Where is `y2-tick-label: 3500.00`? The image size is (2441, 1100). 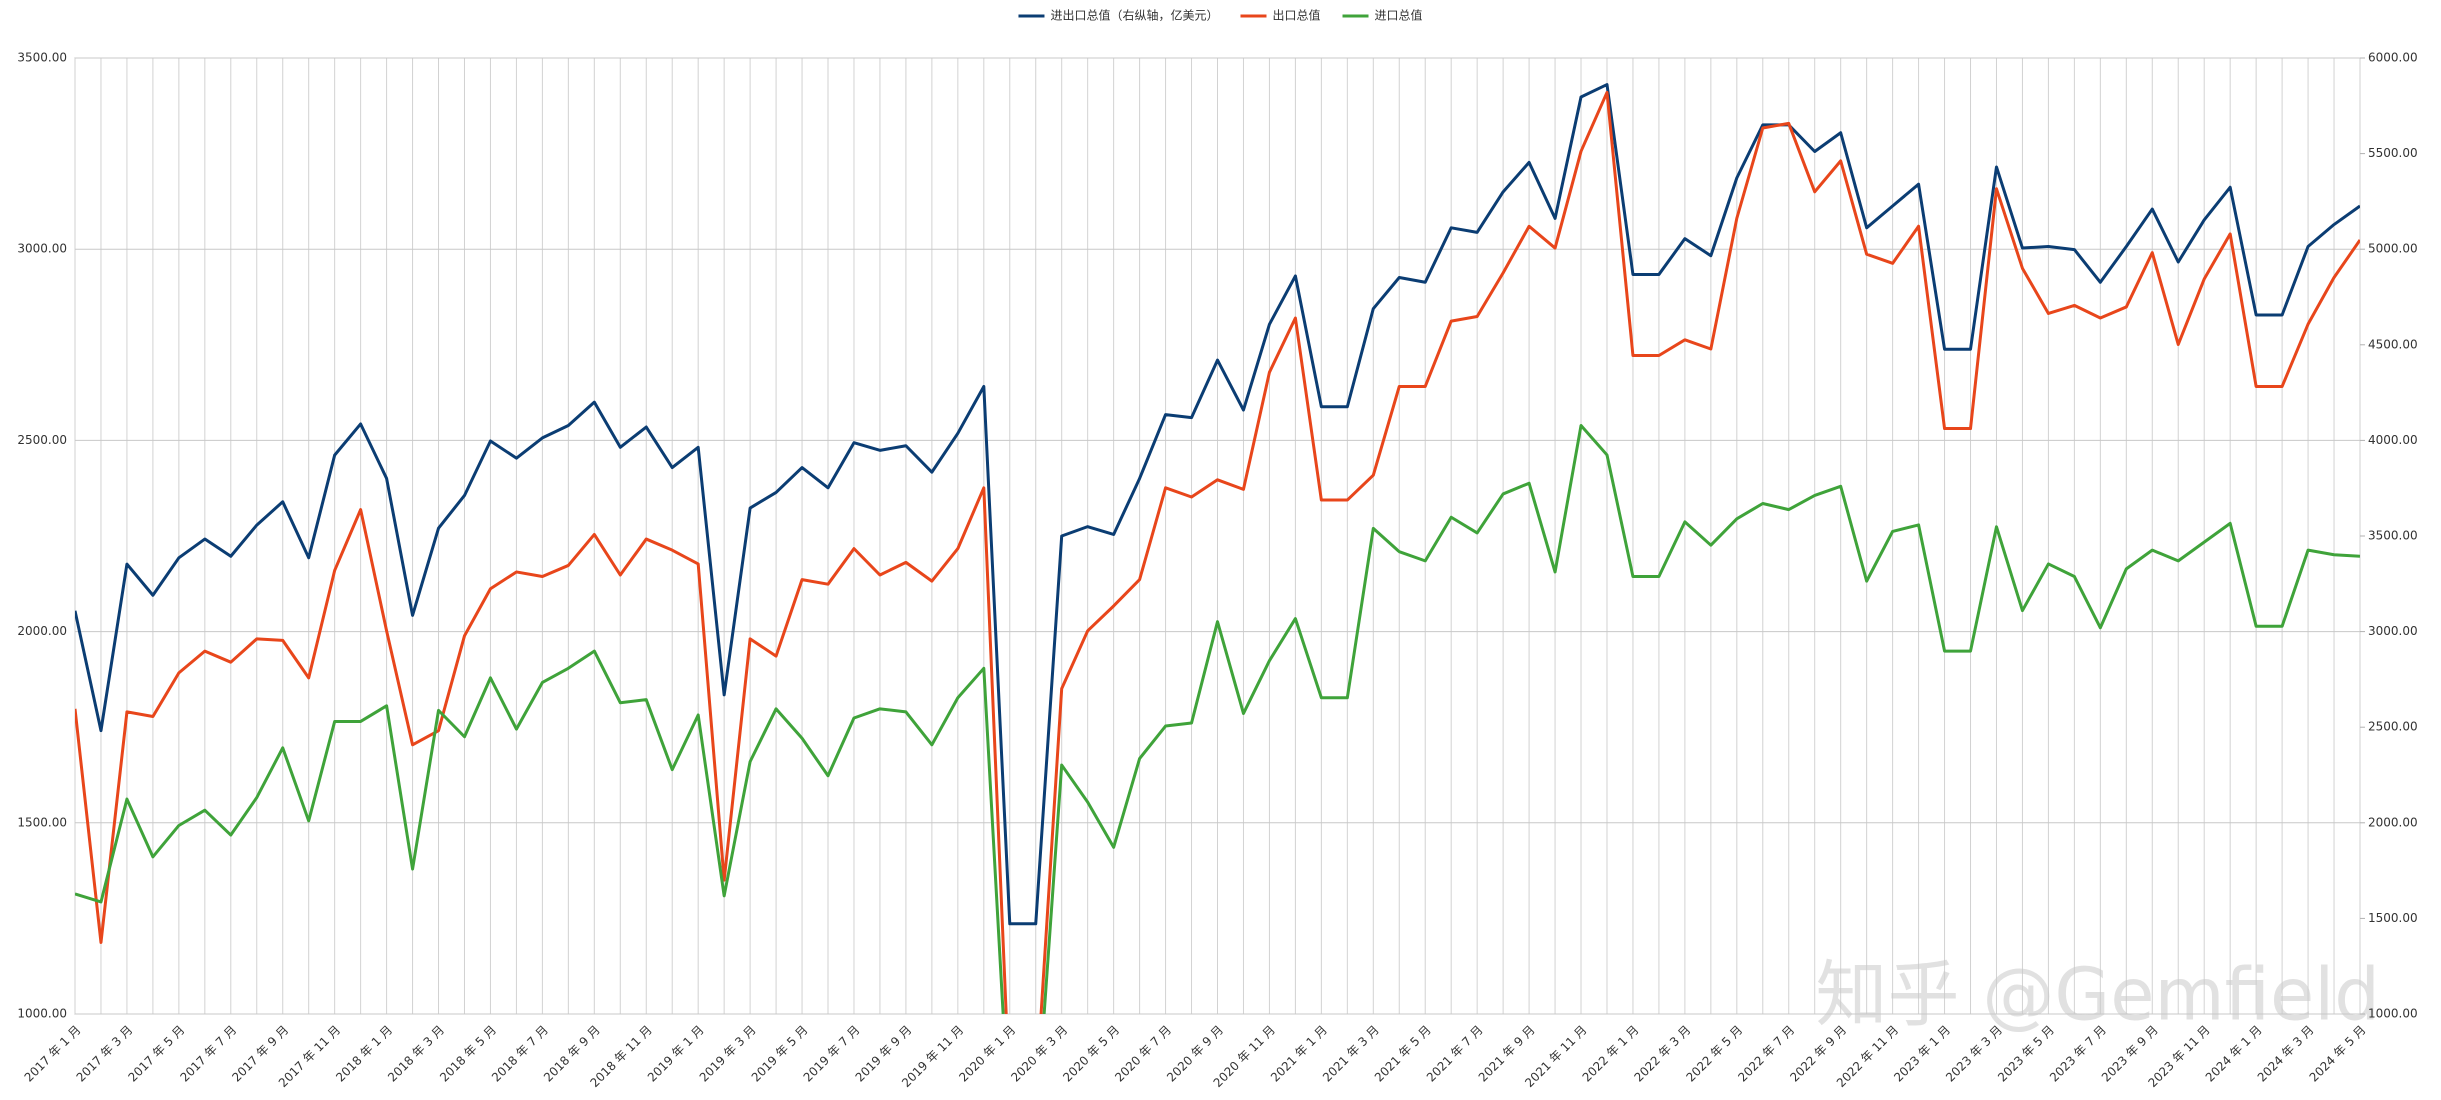
y2-tick-label: 3500.00 is located at coordinates (2393, 536).